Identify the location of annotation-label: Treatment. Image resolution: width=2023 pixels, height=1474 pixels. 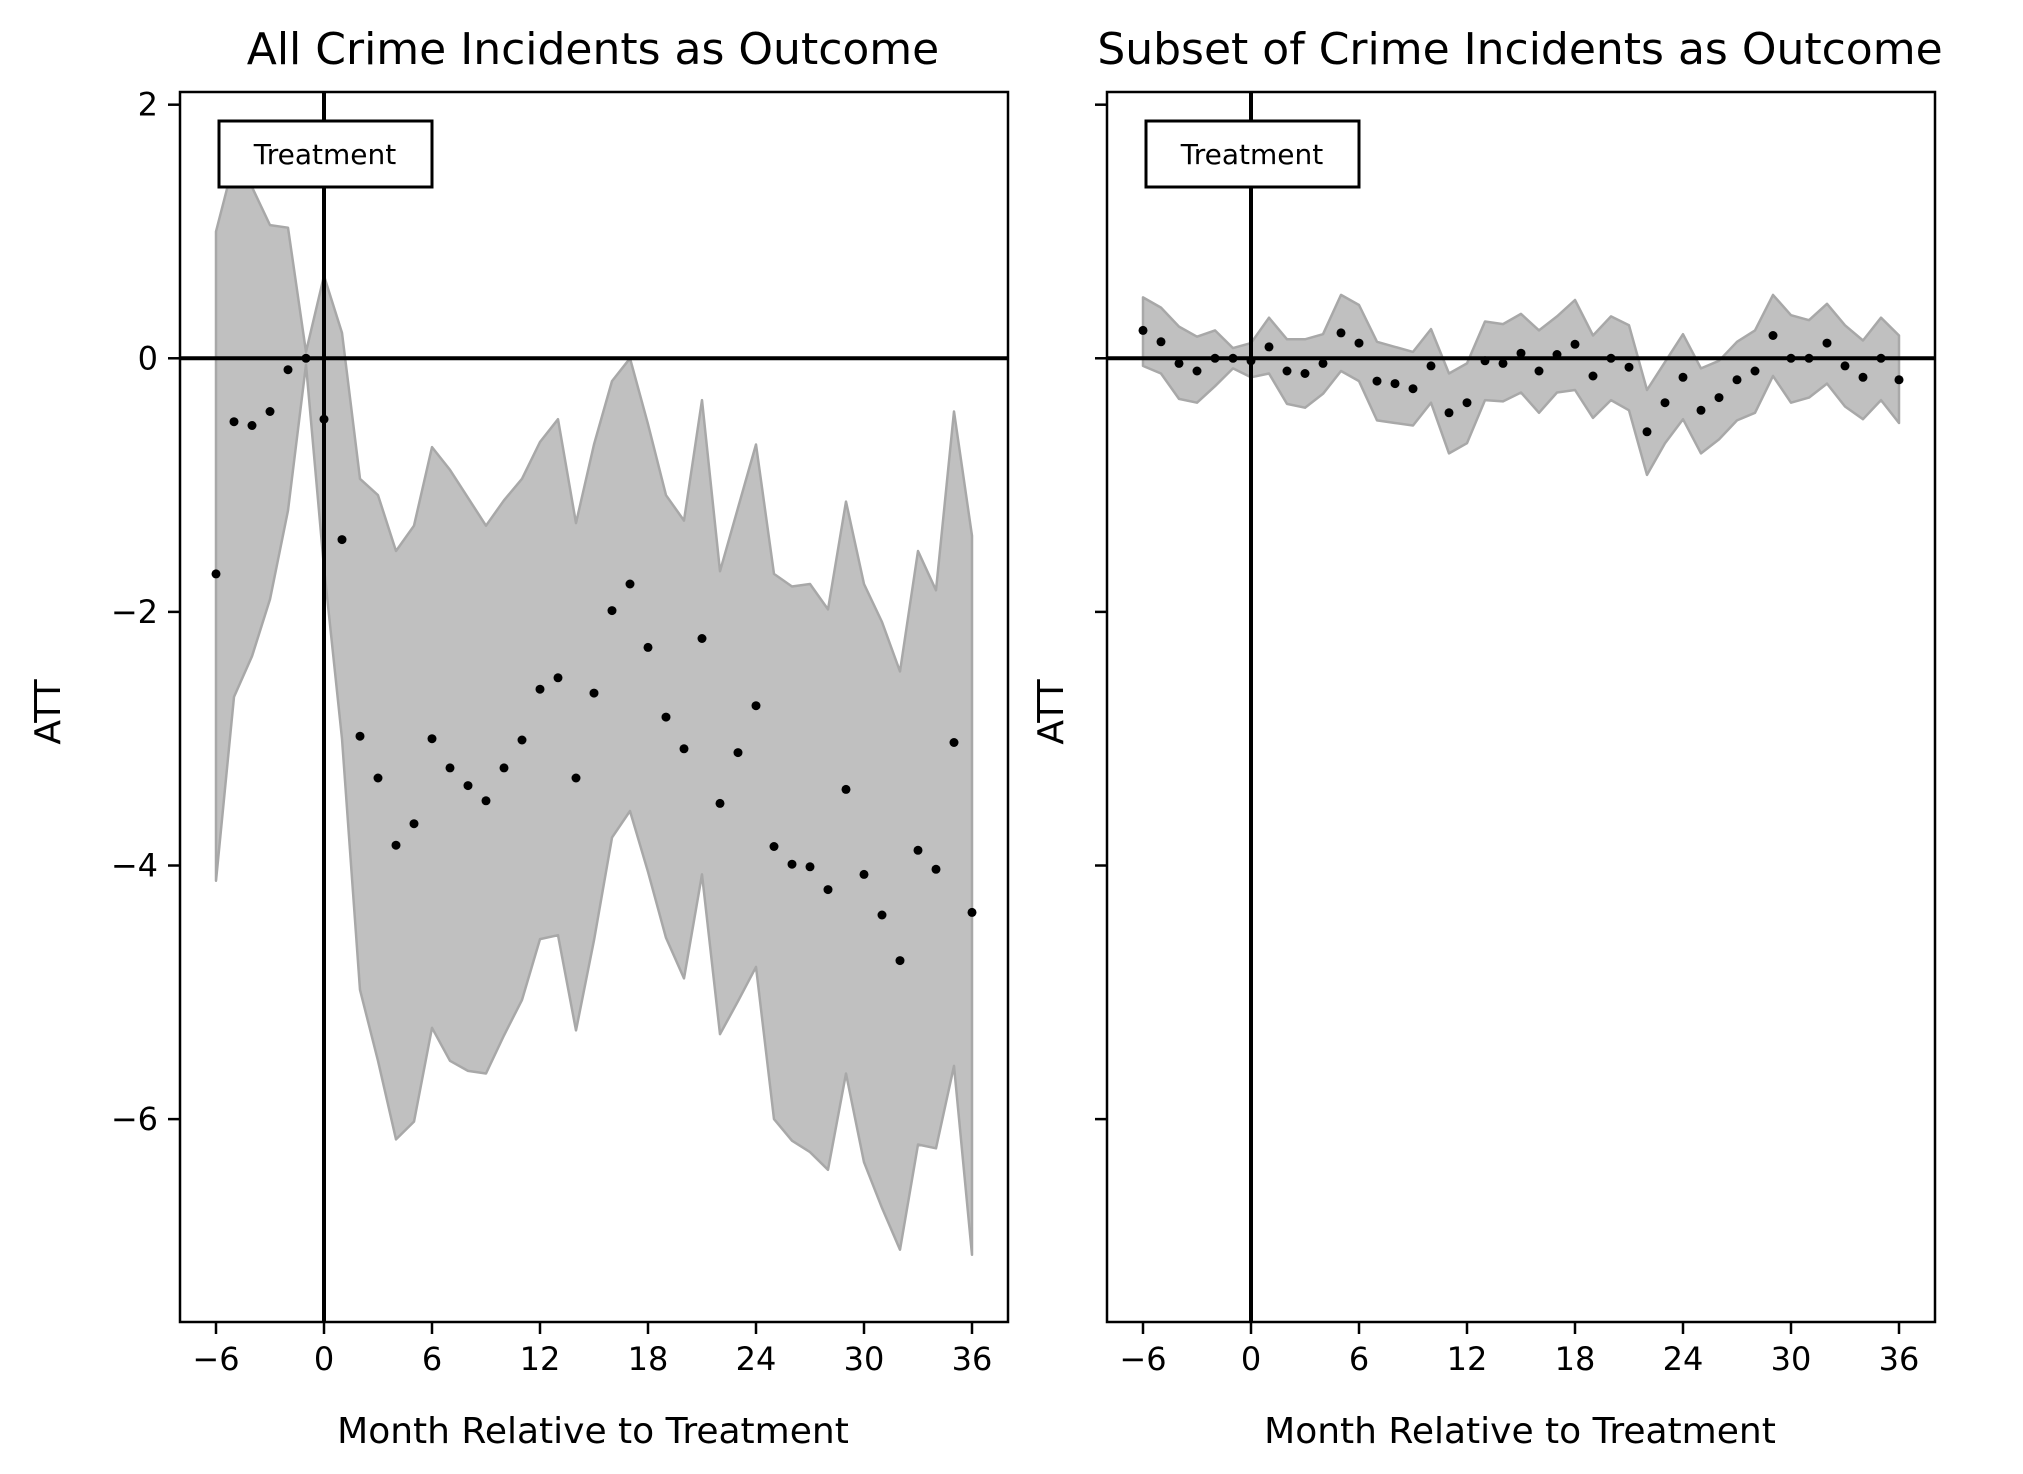
(324, 154).